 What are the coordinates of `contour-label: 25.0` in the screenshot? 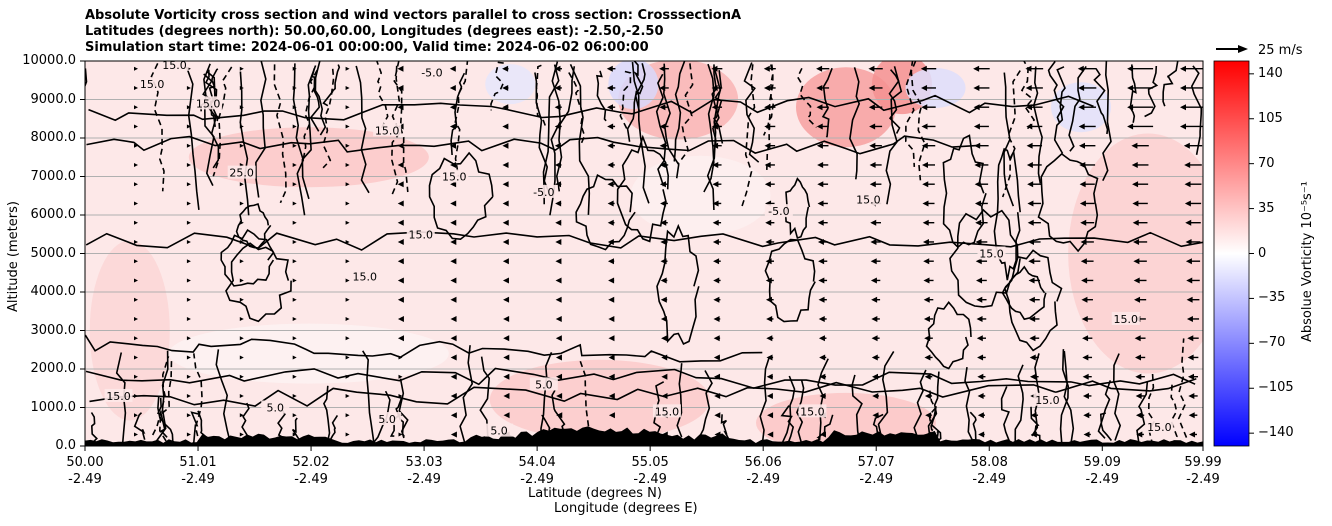 It's located at (241, 173).